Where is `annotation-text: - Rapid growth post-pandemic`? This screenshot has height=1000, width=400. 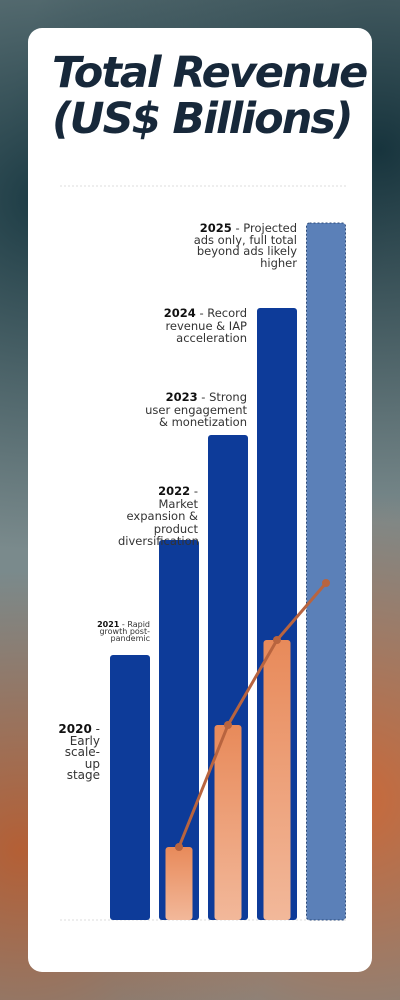
annotation-text: - Rapid growth post-pandemic is located at coordinates (124, 631).